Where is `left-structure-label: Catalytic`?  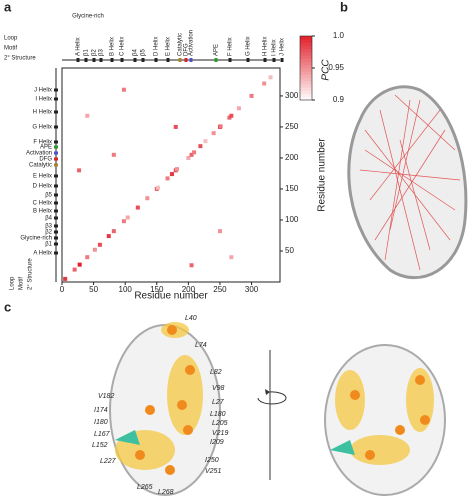 left-structure-label: Catalytic is located at coordinates (40, 166).